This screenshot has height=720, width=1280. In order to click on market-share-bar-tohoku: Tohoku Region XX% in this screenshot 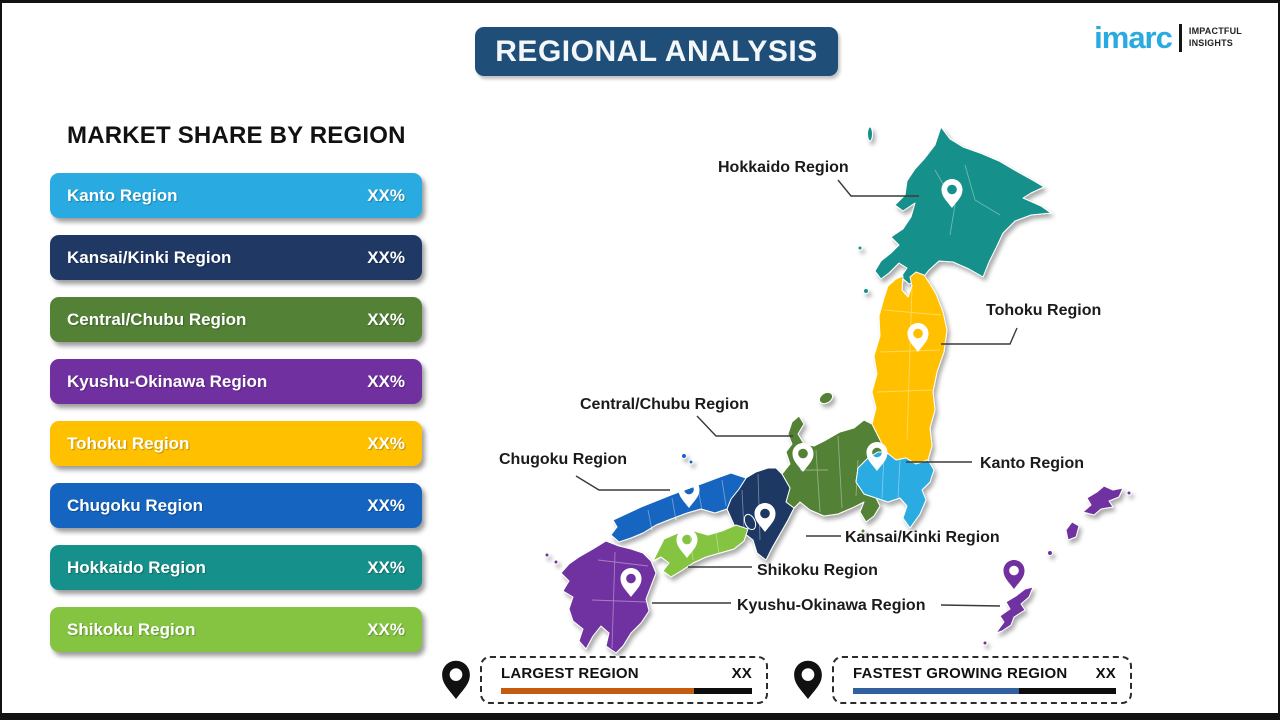, I will do `click(236, 443)`.